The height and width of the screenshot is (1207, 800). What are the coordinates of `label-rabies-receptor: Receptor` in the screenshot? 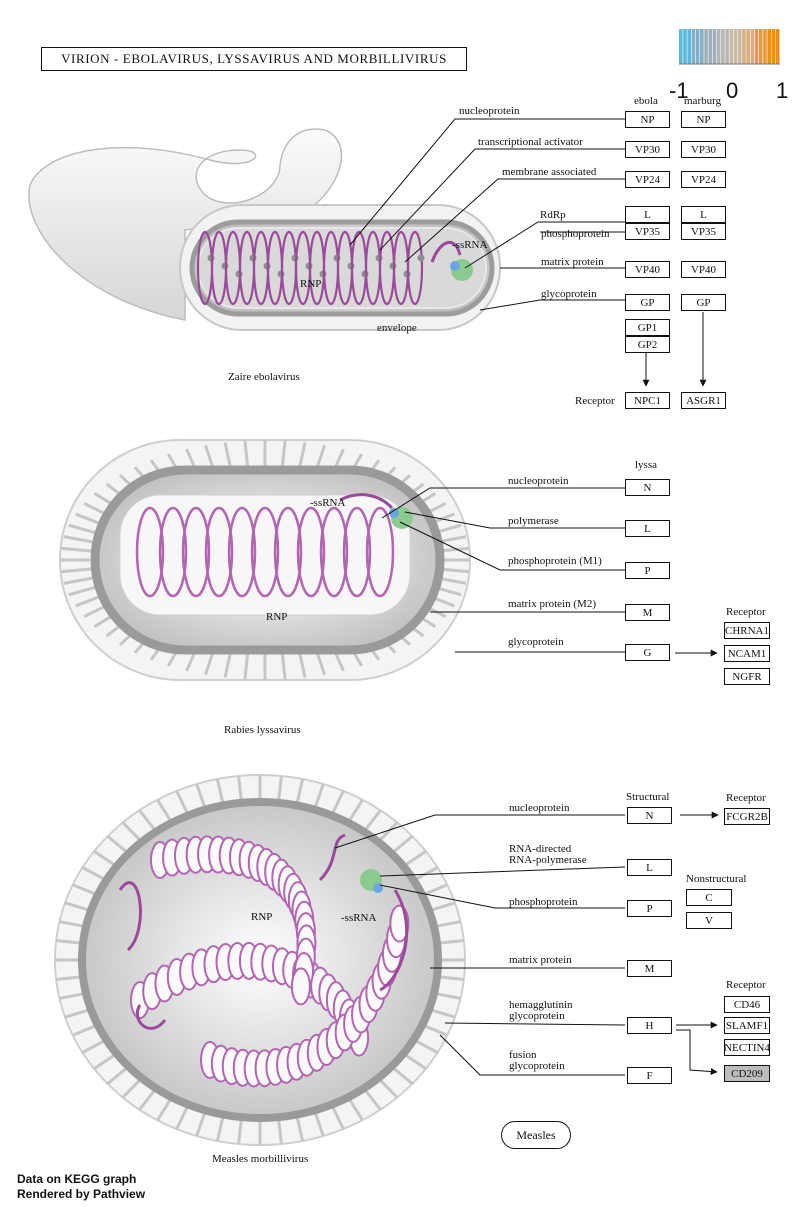 It's located at (746, 612).